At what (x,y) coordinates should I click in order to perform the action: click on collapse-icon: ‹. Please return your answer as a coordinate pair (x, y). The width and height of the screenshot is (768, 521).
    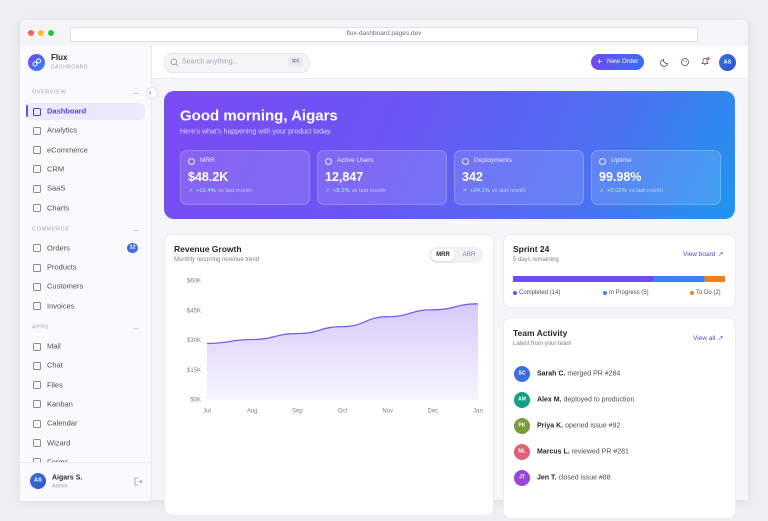
    Looking at the image, I should click on (150, 92).